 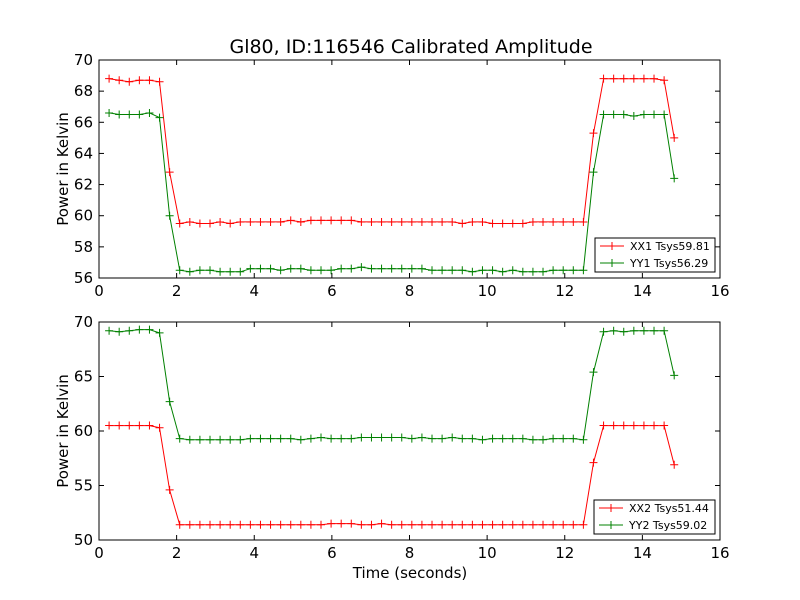 I want to click on chart-title: Gl80, ID:116546 Calibrated Amplitude, so click(x=410, y=47).